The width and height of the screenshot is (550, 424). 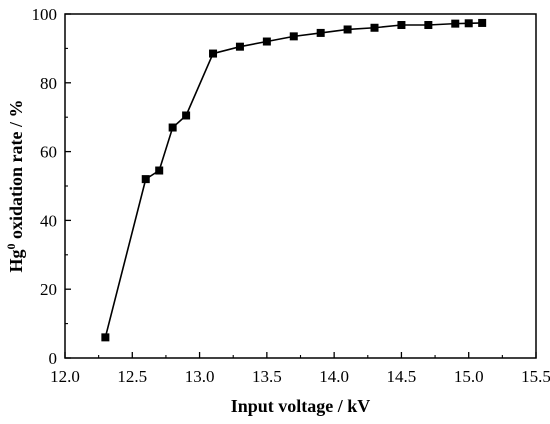 I want to click on y-axis-title-superscript: 0, so click(x=11, y=246).